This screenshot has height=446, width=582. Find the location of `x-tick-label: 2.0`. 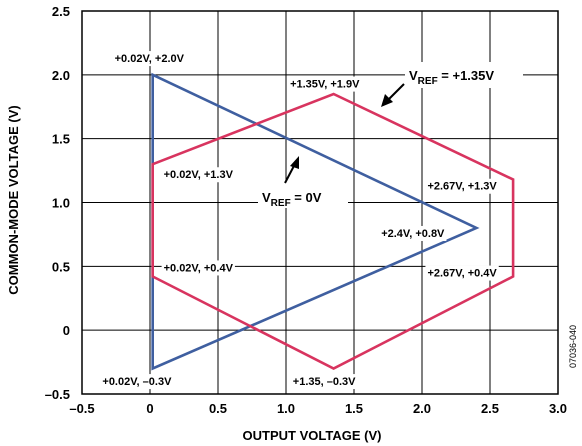

x-tick-label: 2.0 is located at coordinates (422, 408).